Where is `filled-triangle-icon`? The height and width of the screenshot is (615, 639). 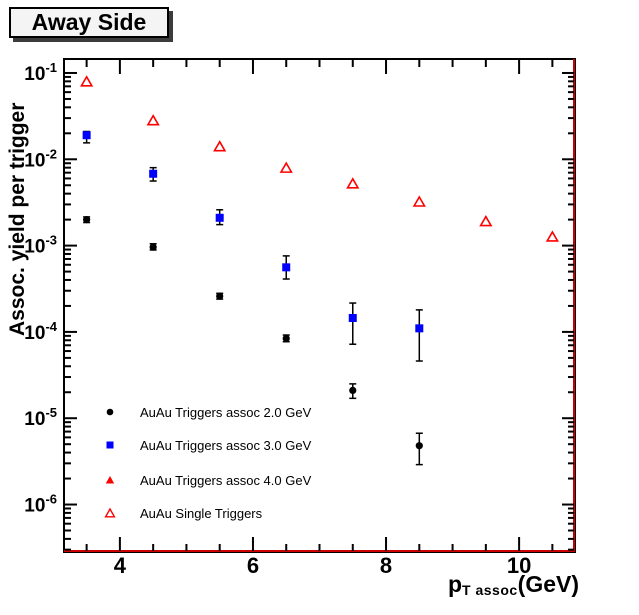 filled-triangle-icon is located at coordinates (110, 480).